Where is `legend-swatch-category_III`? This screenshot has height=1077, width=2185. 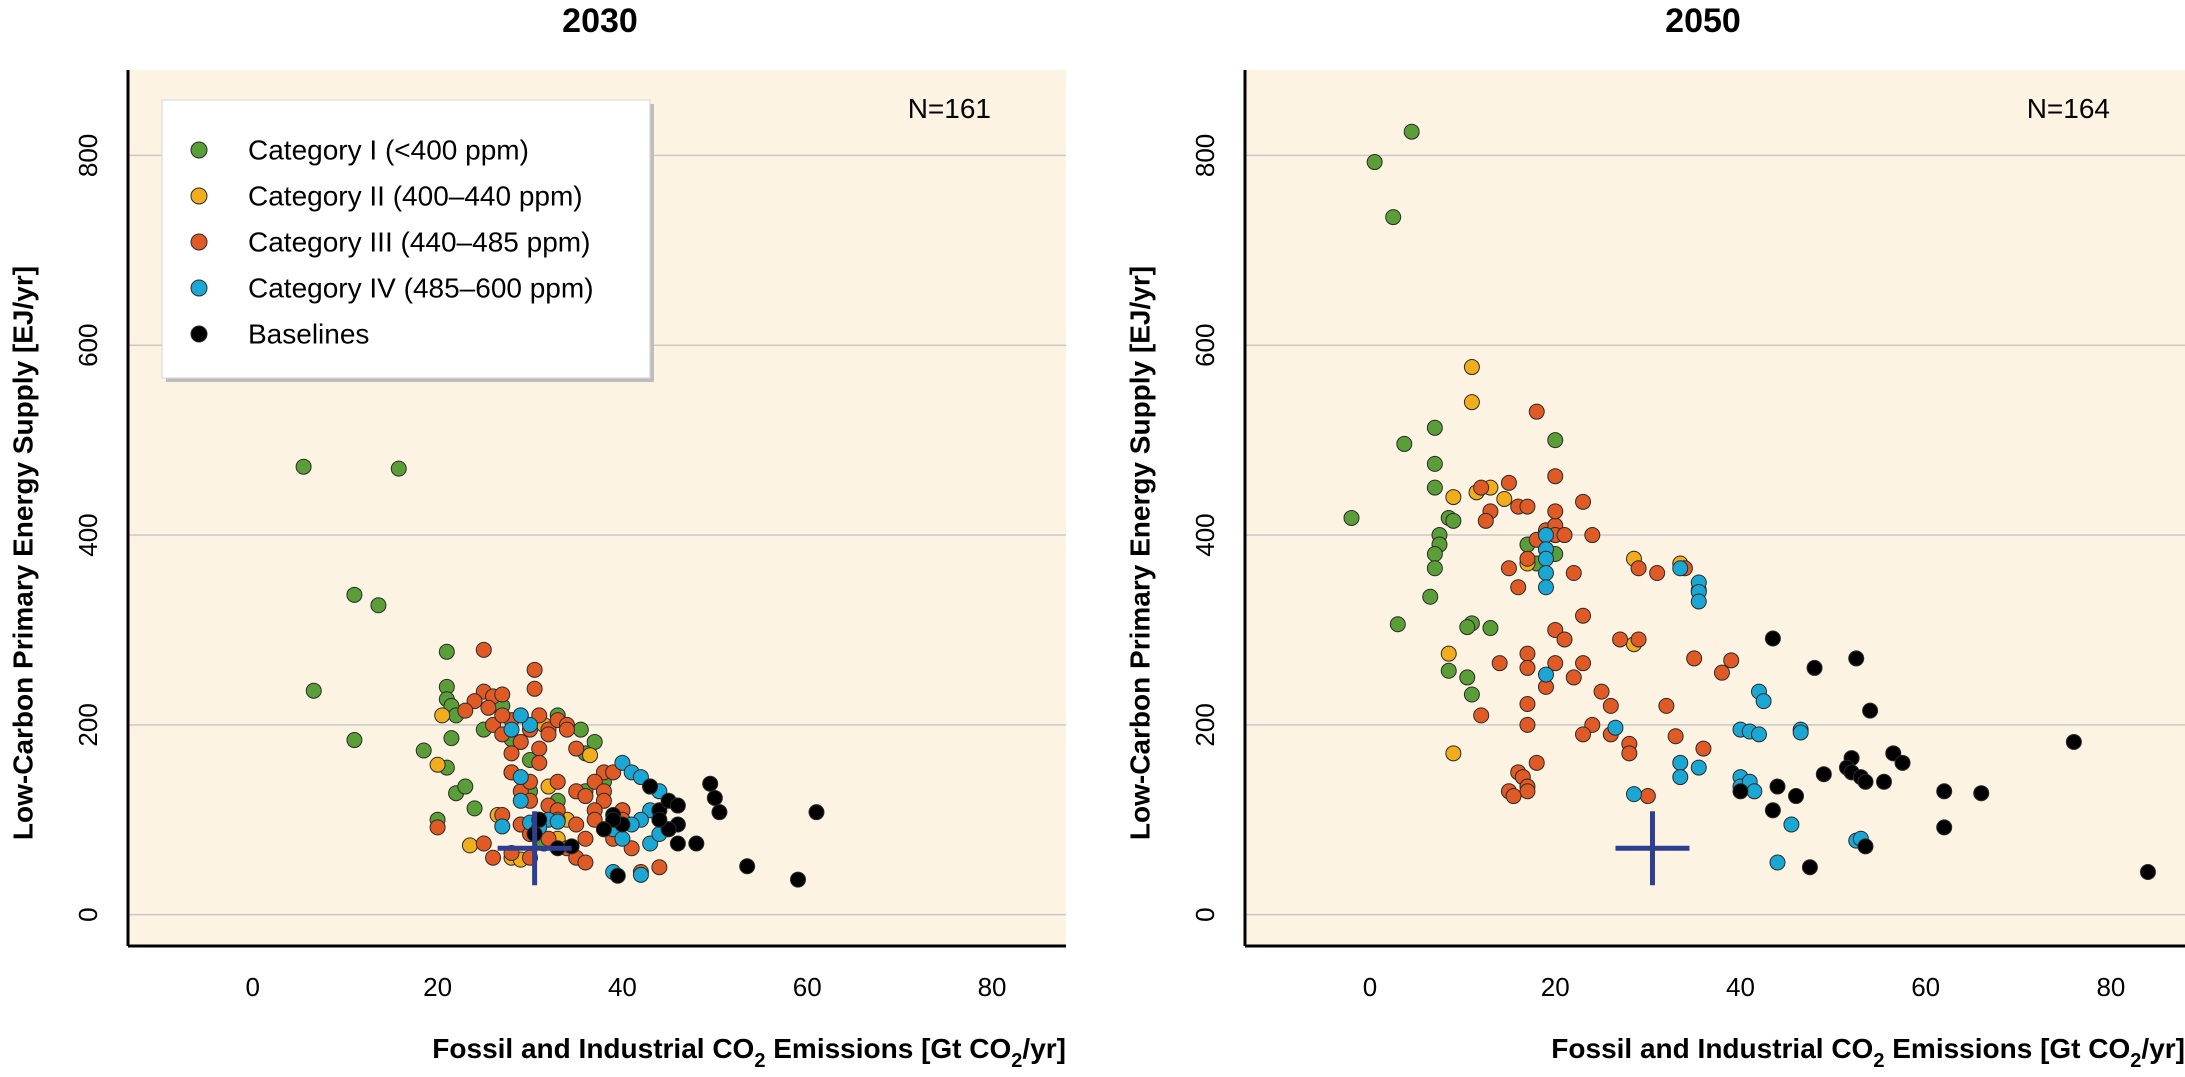 legend-swatch-category_III is located at coordinates (199, 242).